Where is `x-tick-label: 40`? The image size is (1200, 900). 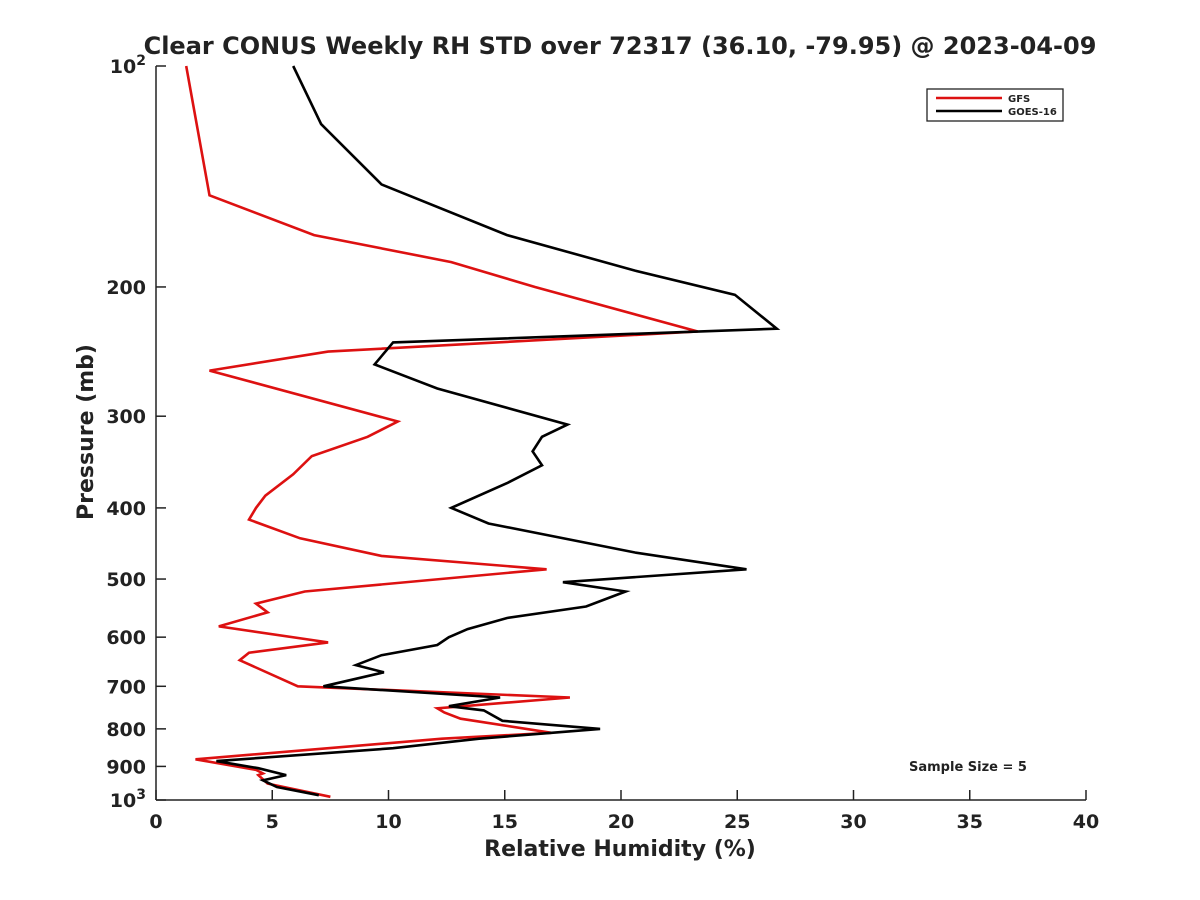 x-tick-label: 40 is located at coordinates (1086, 822).